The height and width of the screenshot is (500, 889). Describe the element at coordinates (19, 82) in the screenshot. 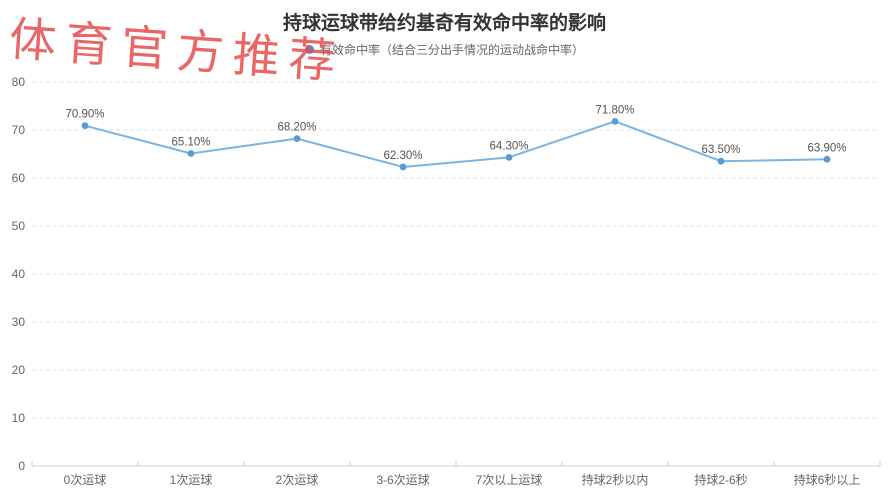

I see `y-axis-label: 80` at that location.